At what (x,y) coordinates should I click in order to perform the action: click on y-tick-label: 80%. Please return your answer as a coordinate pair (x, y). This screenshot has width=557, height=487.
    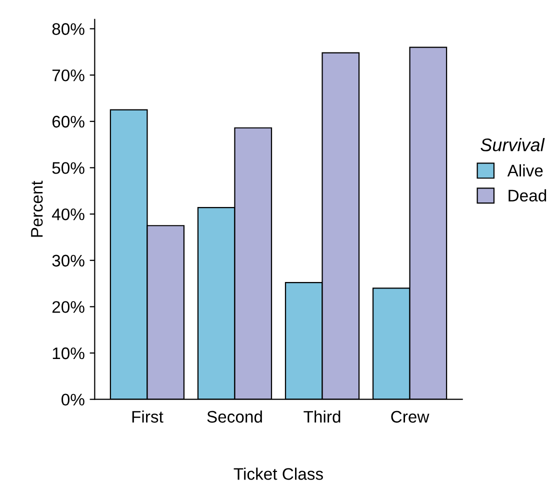
    Looking at the image, I should click on (68, 29).